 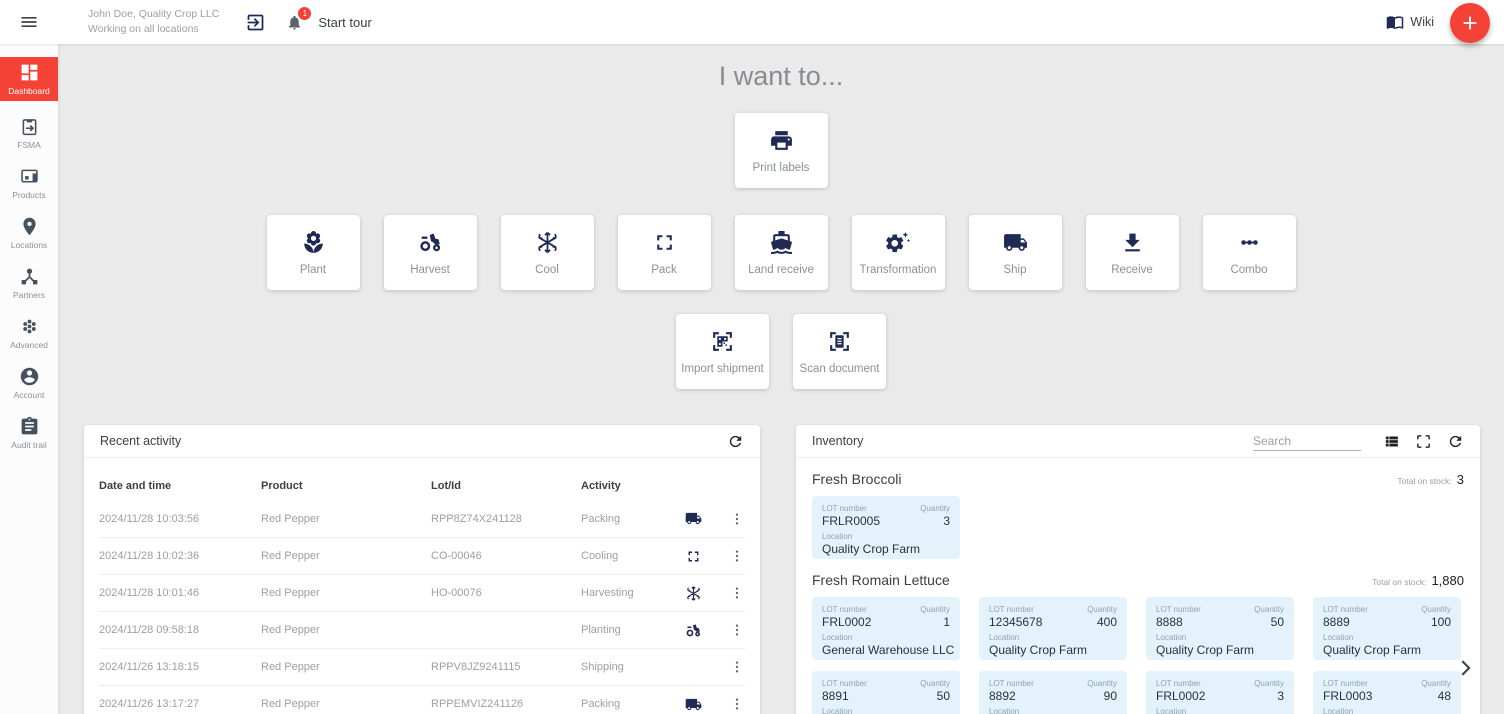 What do you see at coordinates (1307, 441) in the screenshot?
I see `search-input` at bounding box center [1307, 441].